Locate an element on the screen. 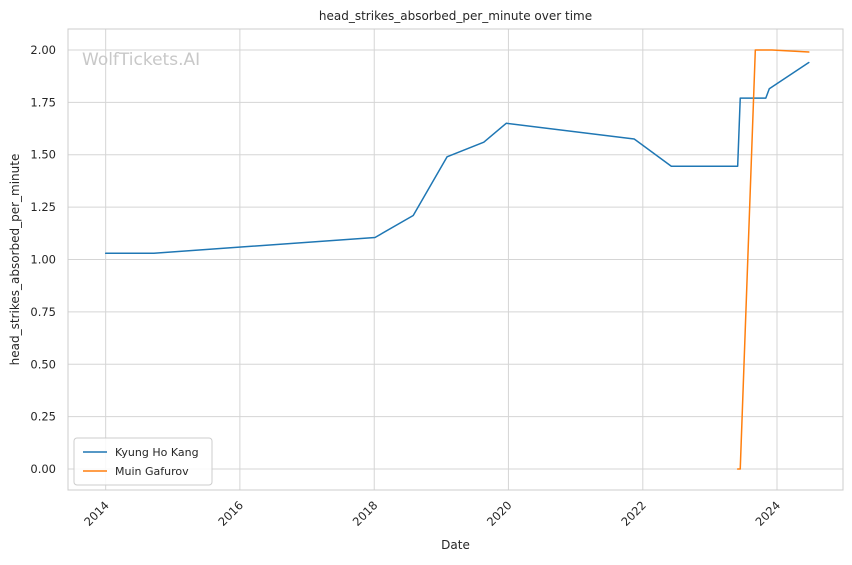 This screenshot has width=852, height=565. y-tick-label: 1.00 is located at coordinates (43, 260).